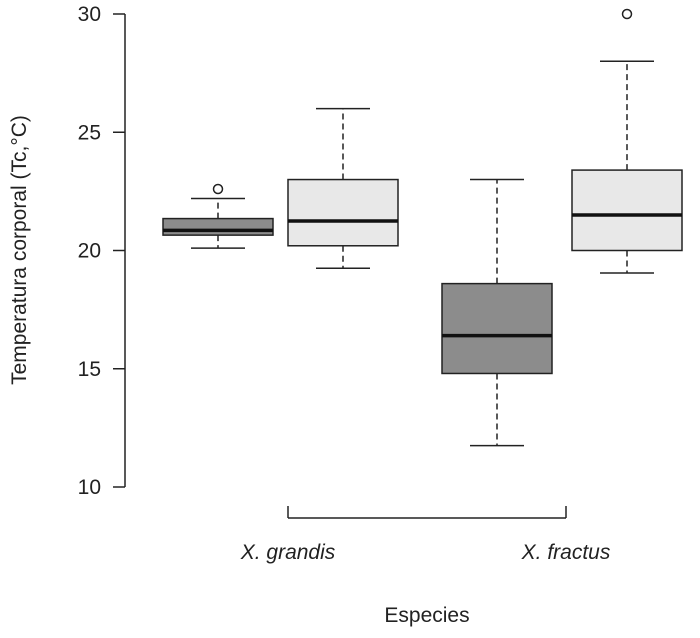 Image resolution: width=700 pixels, height=638 pixels. What do you see at coordinates (425, 535) in the screenshot?
I see `x-axis: X. grandis X. fractus` at bounding box center [425, 535].